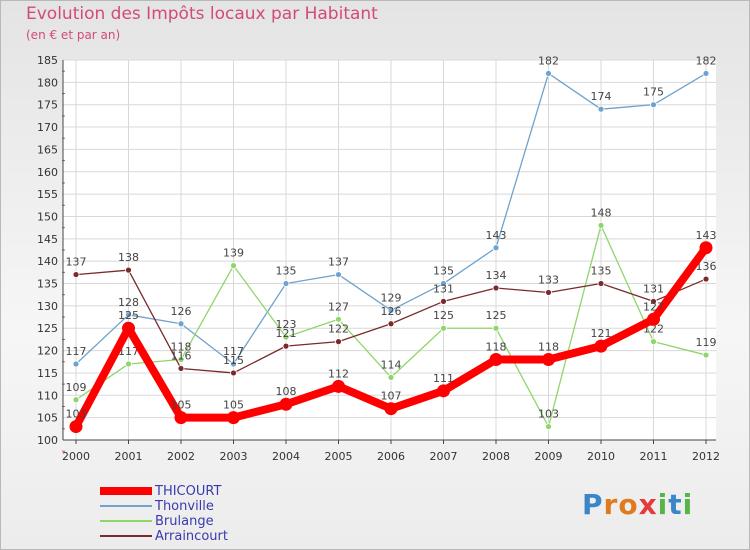  What do you see at coordinates (47, 127) in the screenshot?
I see `y-tick-label: 170` at bounding box center [47, 127].